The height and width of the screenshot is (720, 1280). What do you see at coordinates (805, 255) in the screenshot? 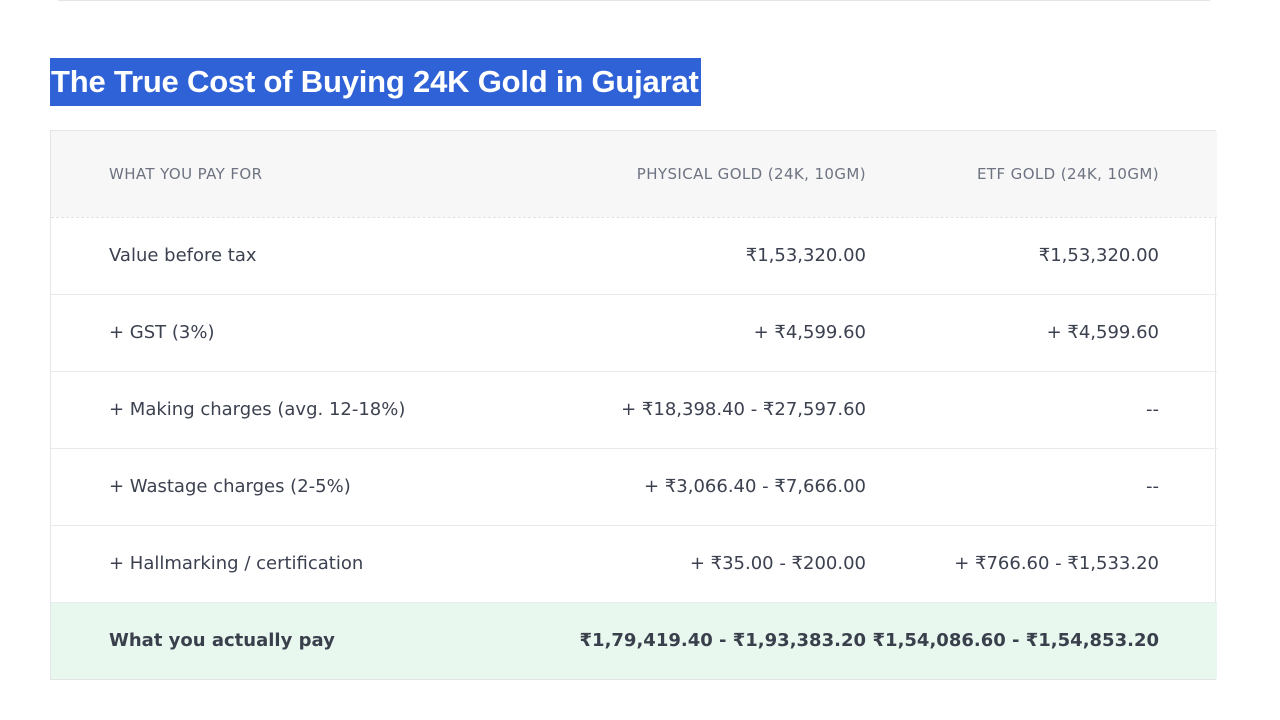
I see `physical-value: ₹1,53,320.00` at bounding box center [805, 255].